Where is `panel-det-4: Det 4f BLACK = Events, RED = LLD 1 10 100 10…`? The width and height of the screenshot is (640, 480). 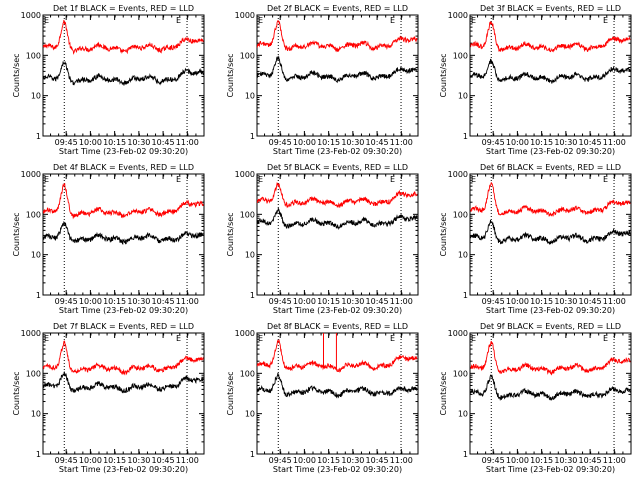 panel-det-4: Det 4f BLACK = Events, RED = LLD 1 10 100 10… is located at coordinates (108, 239).